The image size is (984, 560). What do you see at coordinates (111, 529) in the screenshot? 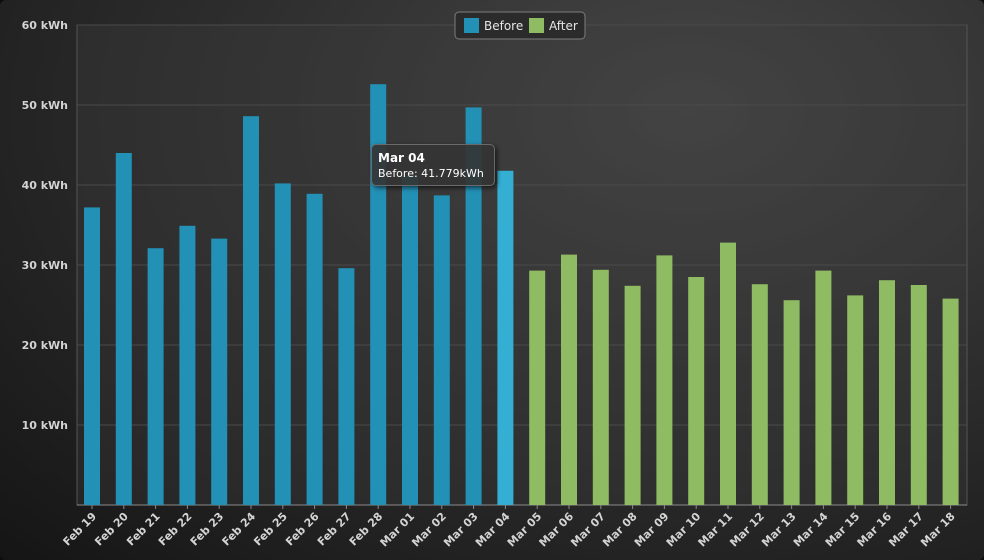
I see `x-tick-label: Feb 20` at bounding box center [111, 529].